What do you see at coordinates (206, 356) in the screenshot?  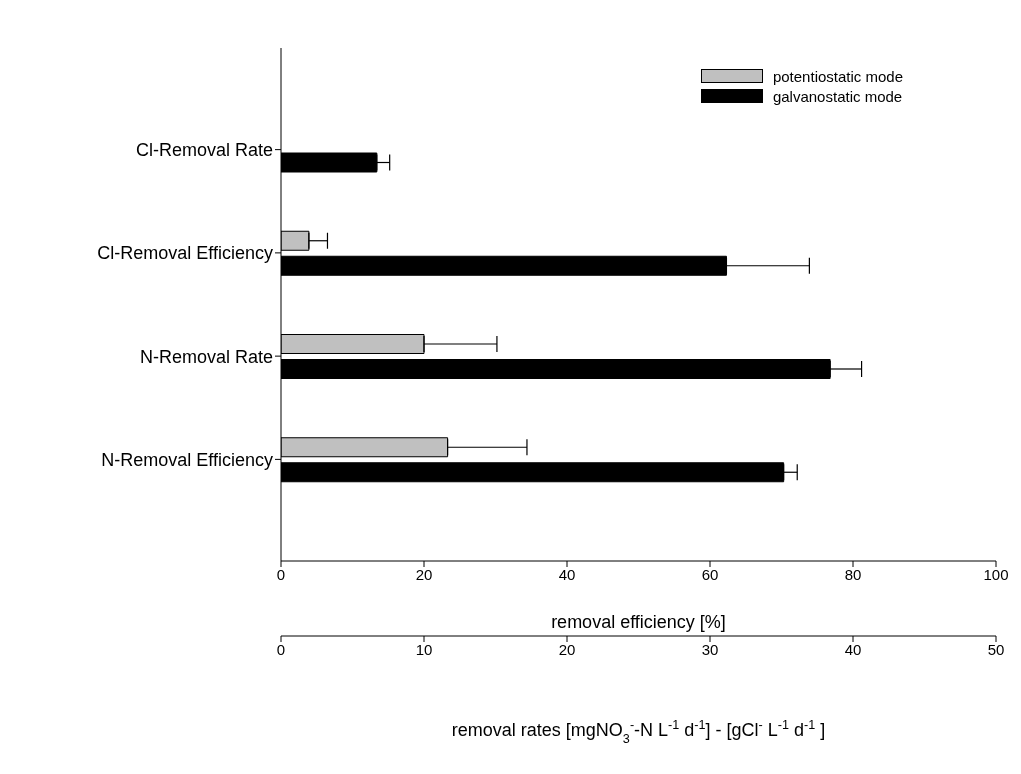 I see `y-tick-label: N-Removal Rate` at bounding box center [206, 356].